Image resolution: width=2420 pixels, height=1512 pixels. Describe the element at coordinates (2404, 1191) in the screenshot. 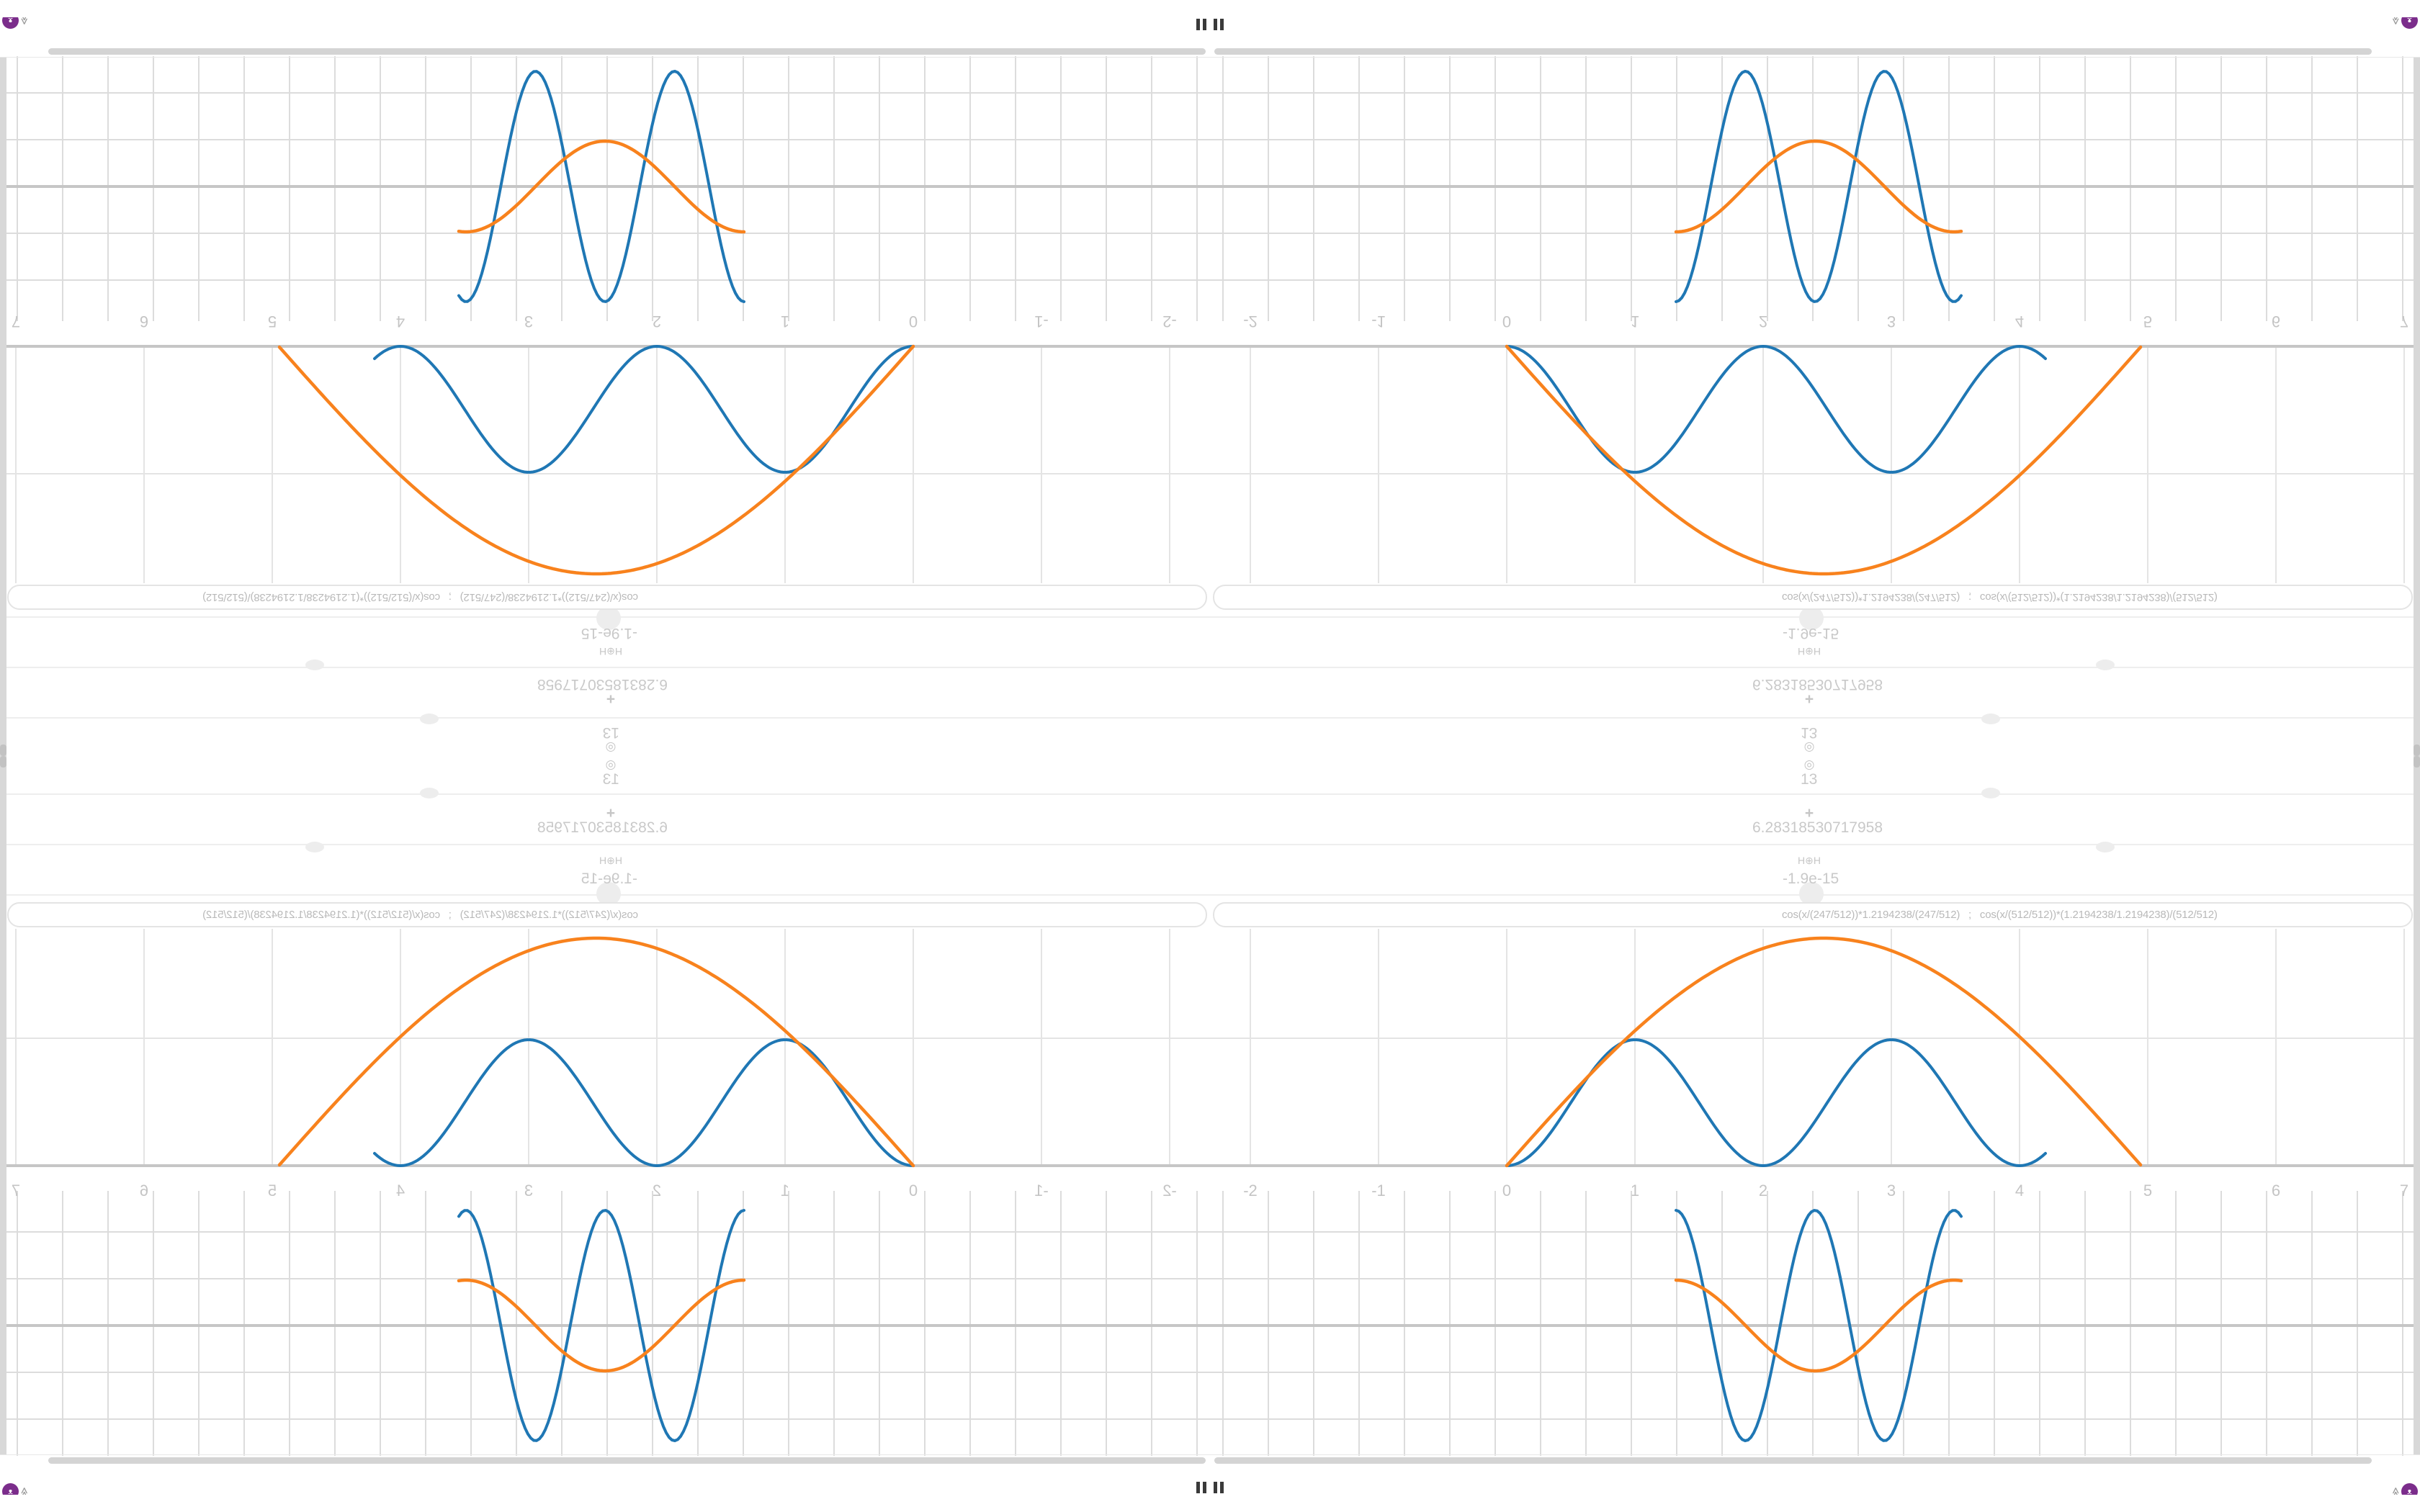

I see `x-tick-label: 7` at that location.